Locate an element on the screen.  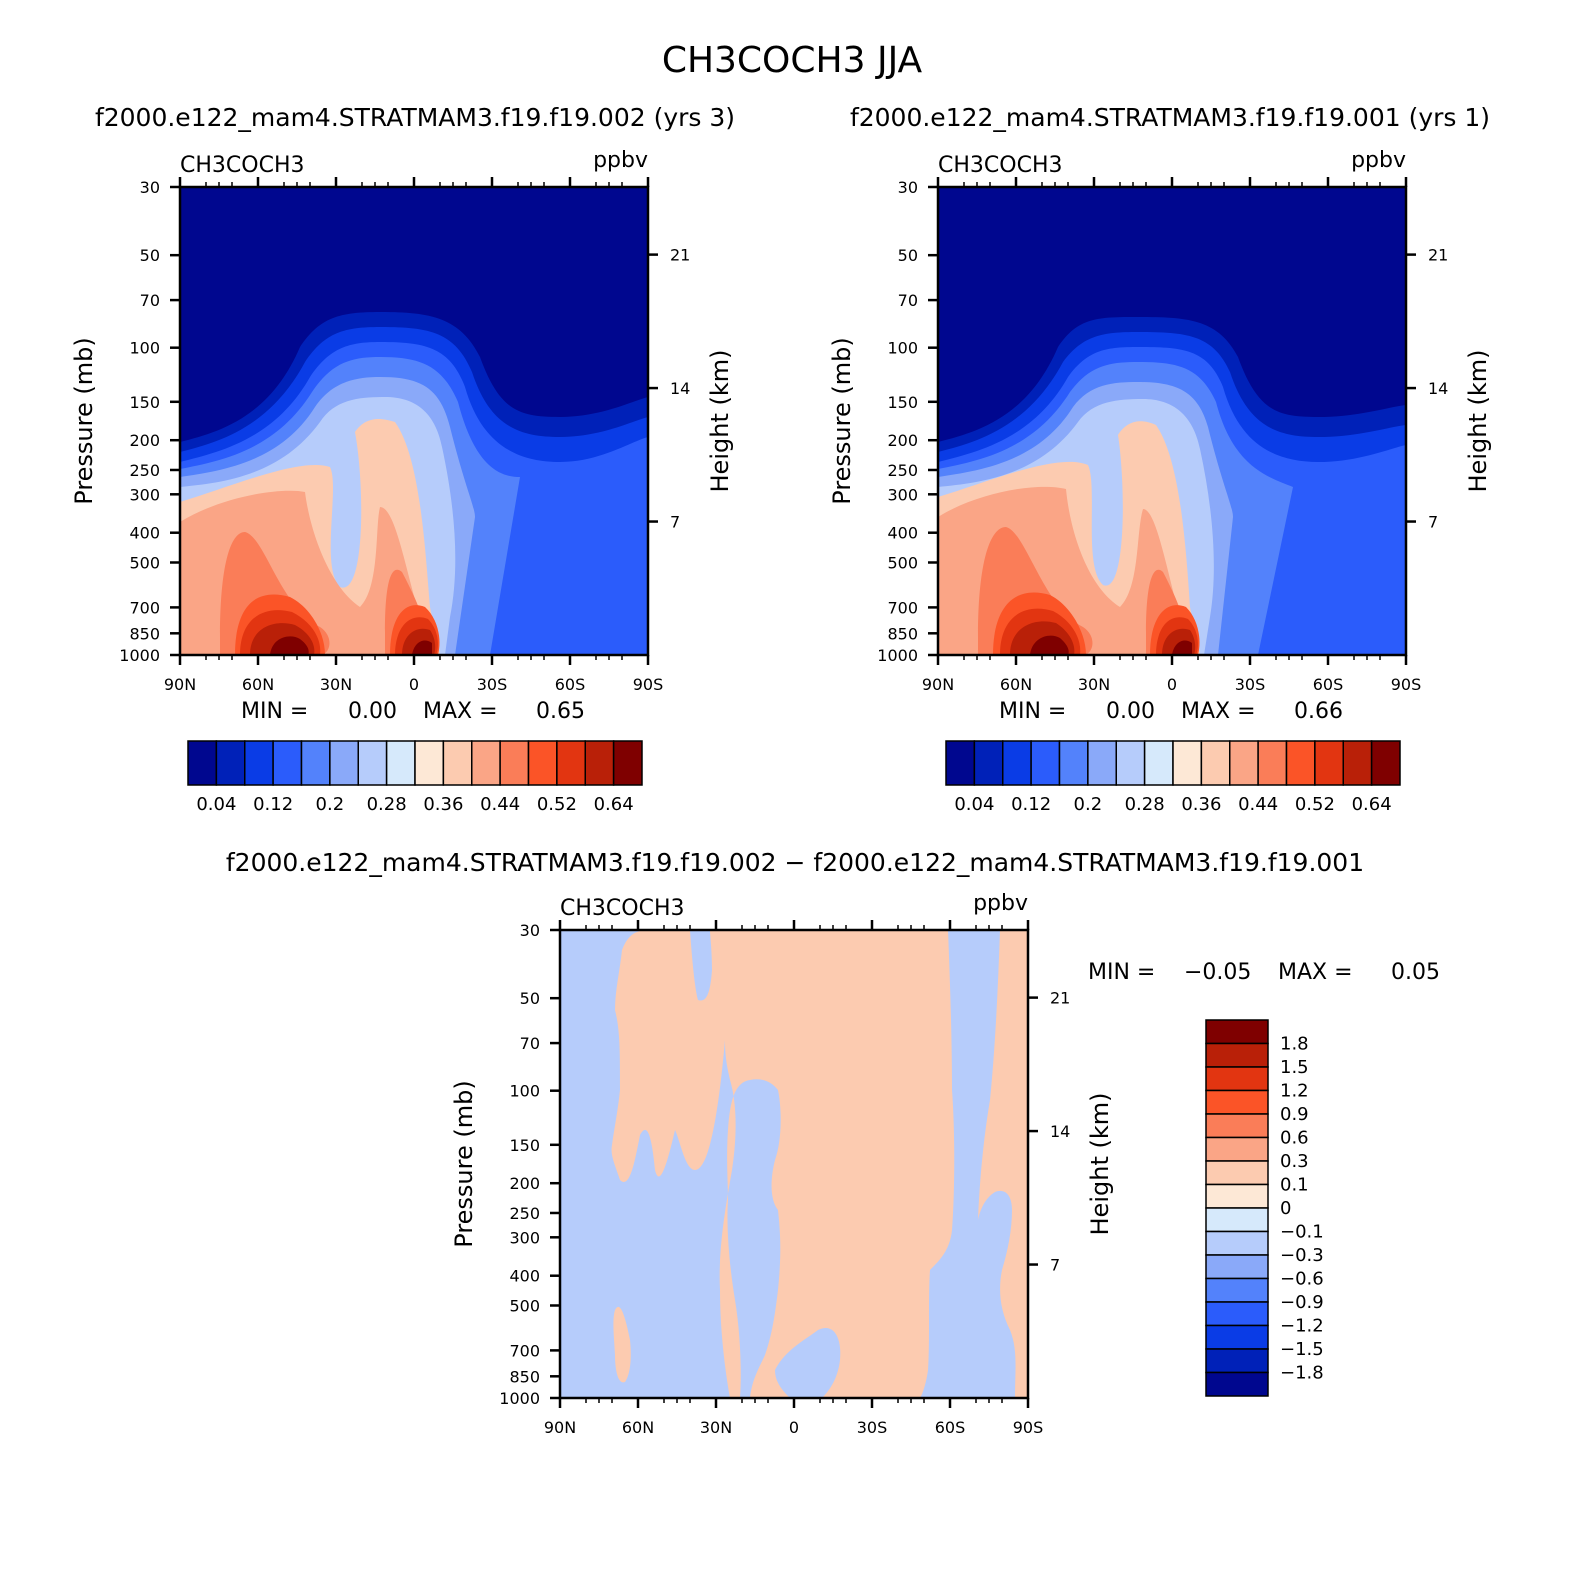
y-tick-label: 30 is located at coordinates (908, 187).